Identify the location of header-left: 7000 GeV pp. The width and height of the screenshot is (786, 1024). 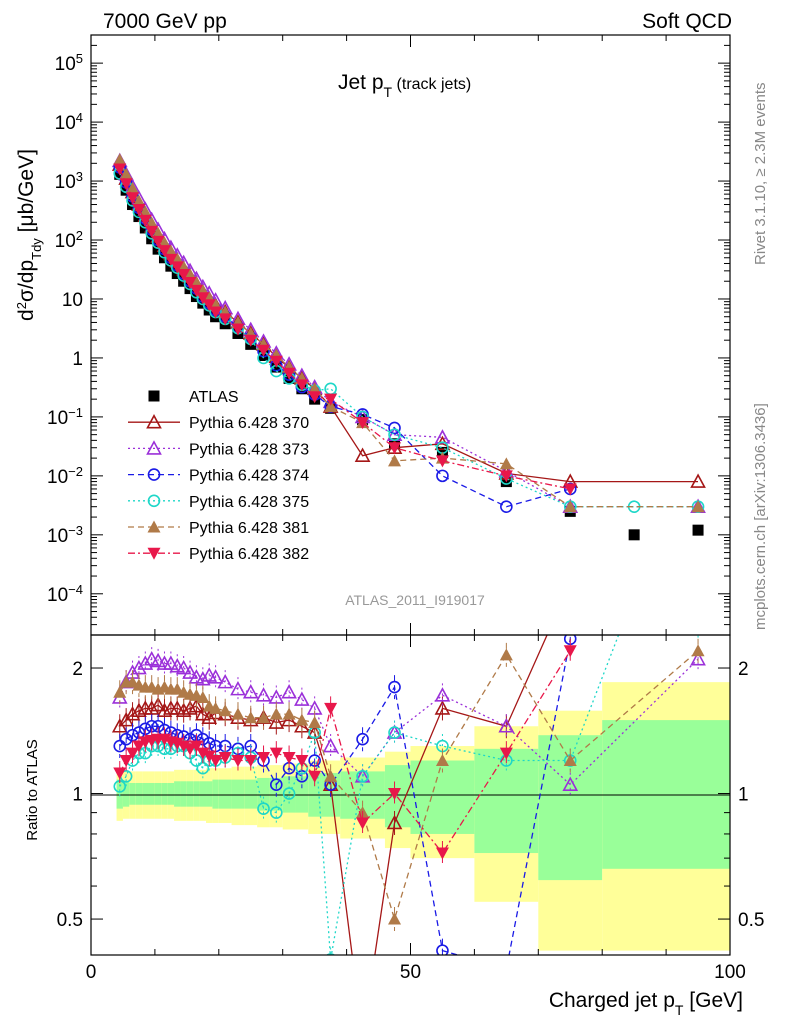
(165, 21).